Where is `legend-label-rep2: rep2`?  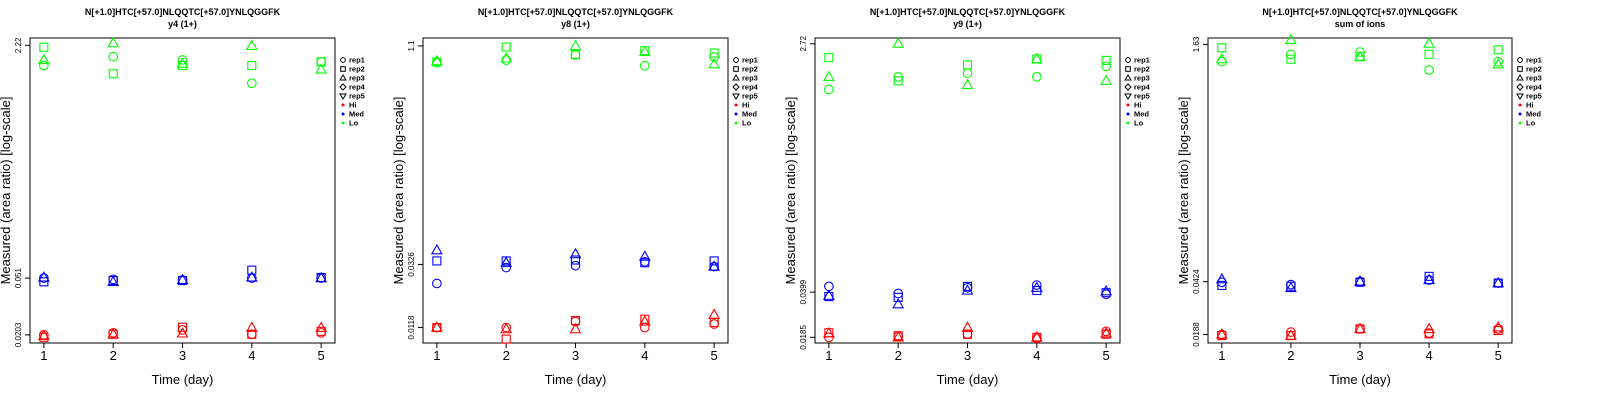 legend-label-rep2: rep2 is located at coordinates (1534, 69).